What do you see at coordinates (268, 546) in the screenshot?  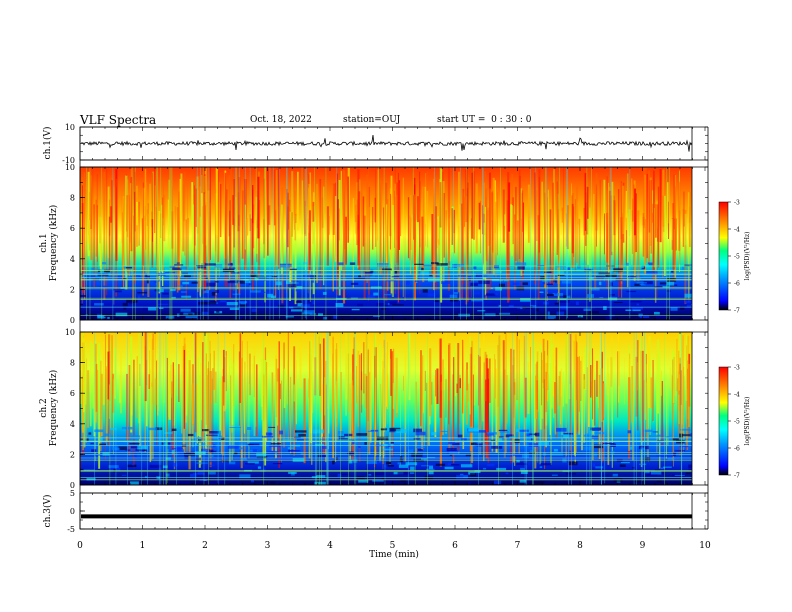 I see `x-tick-label: 3` at bounding box center [268, 546].